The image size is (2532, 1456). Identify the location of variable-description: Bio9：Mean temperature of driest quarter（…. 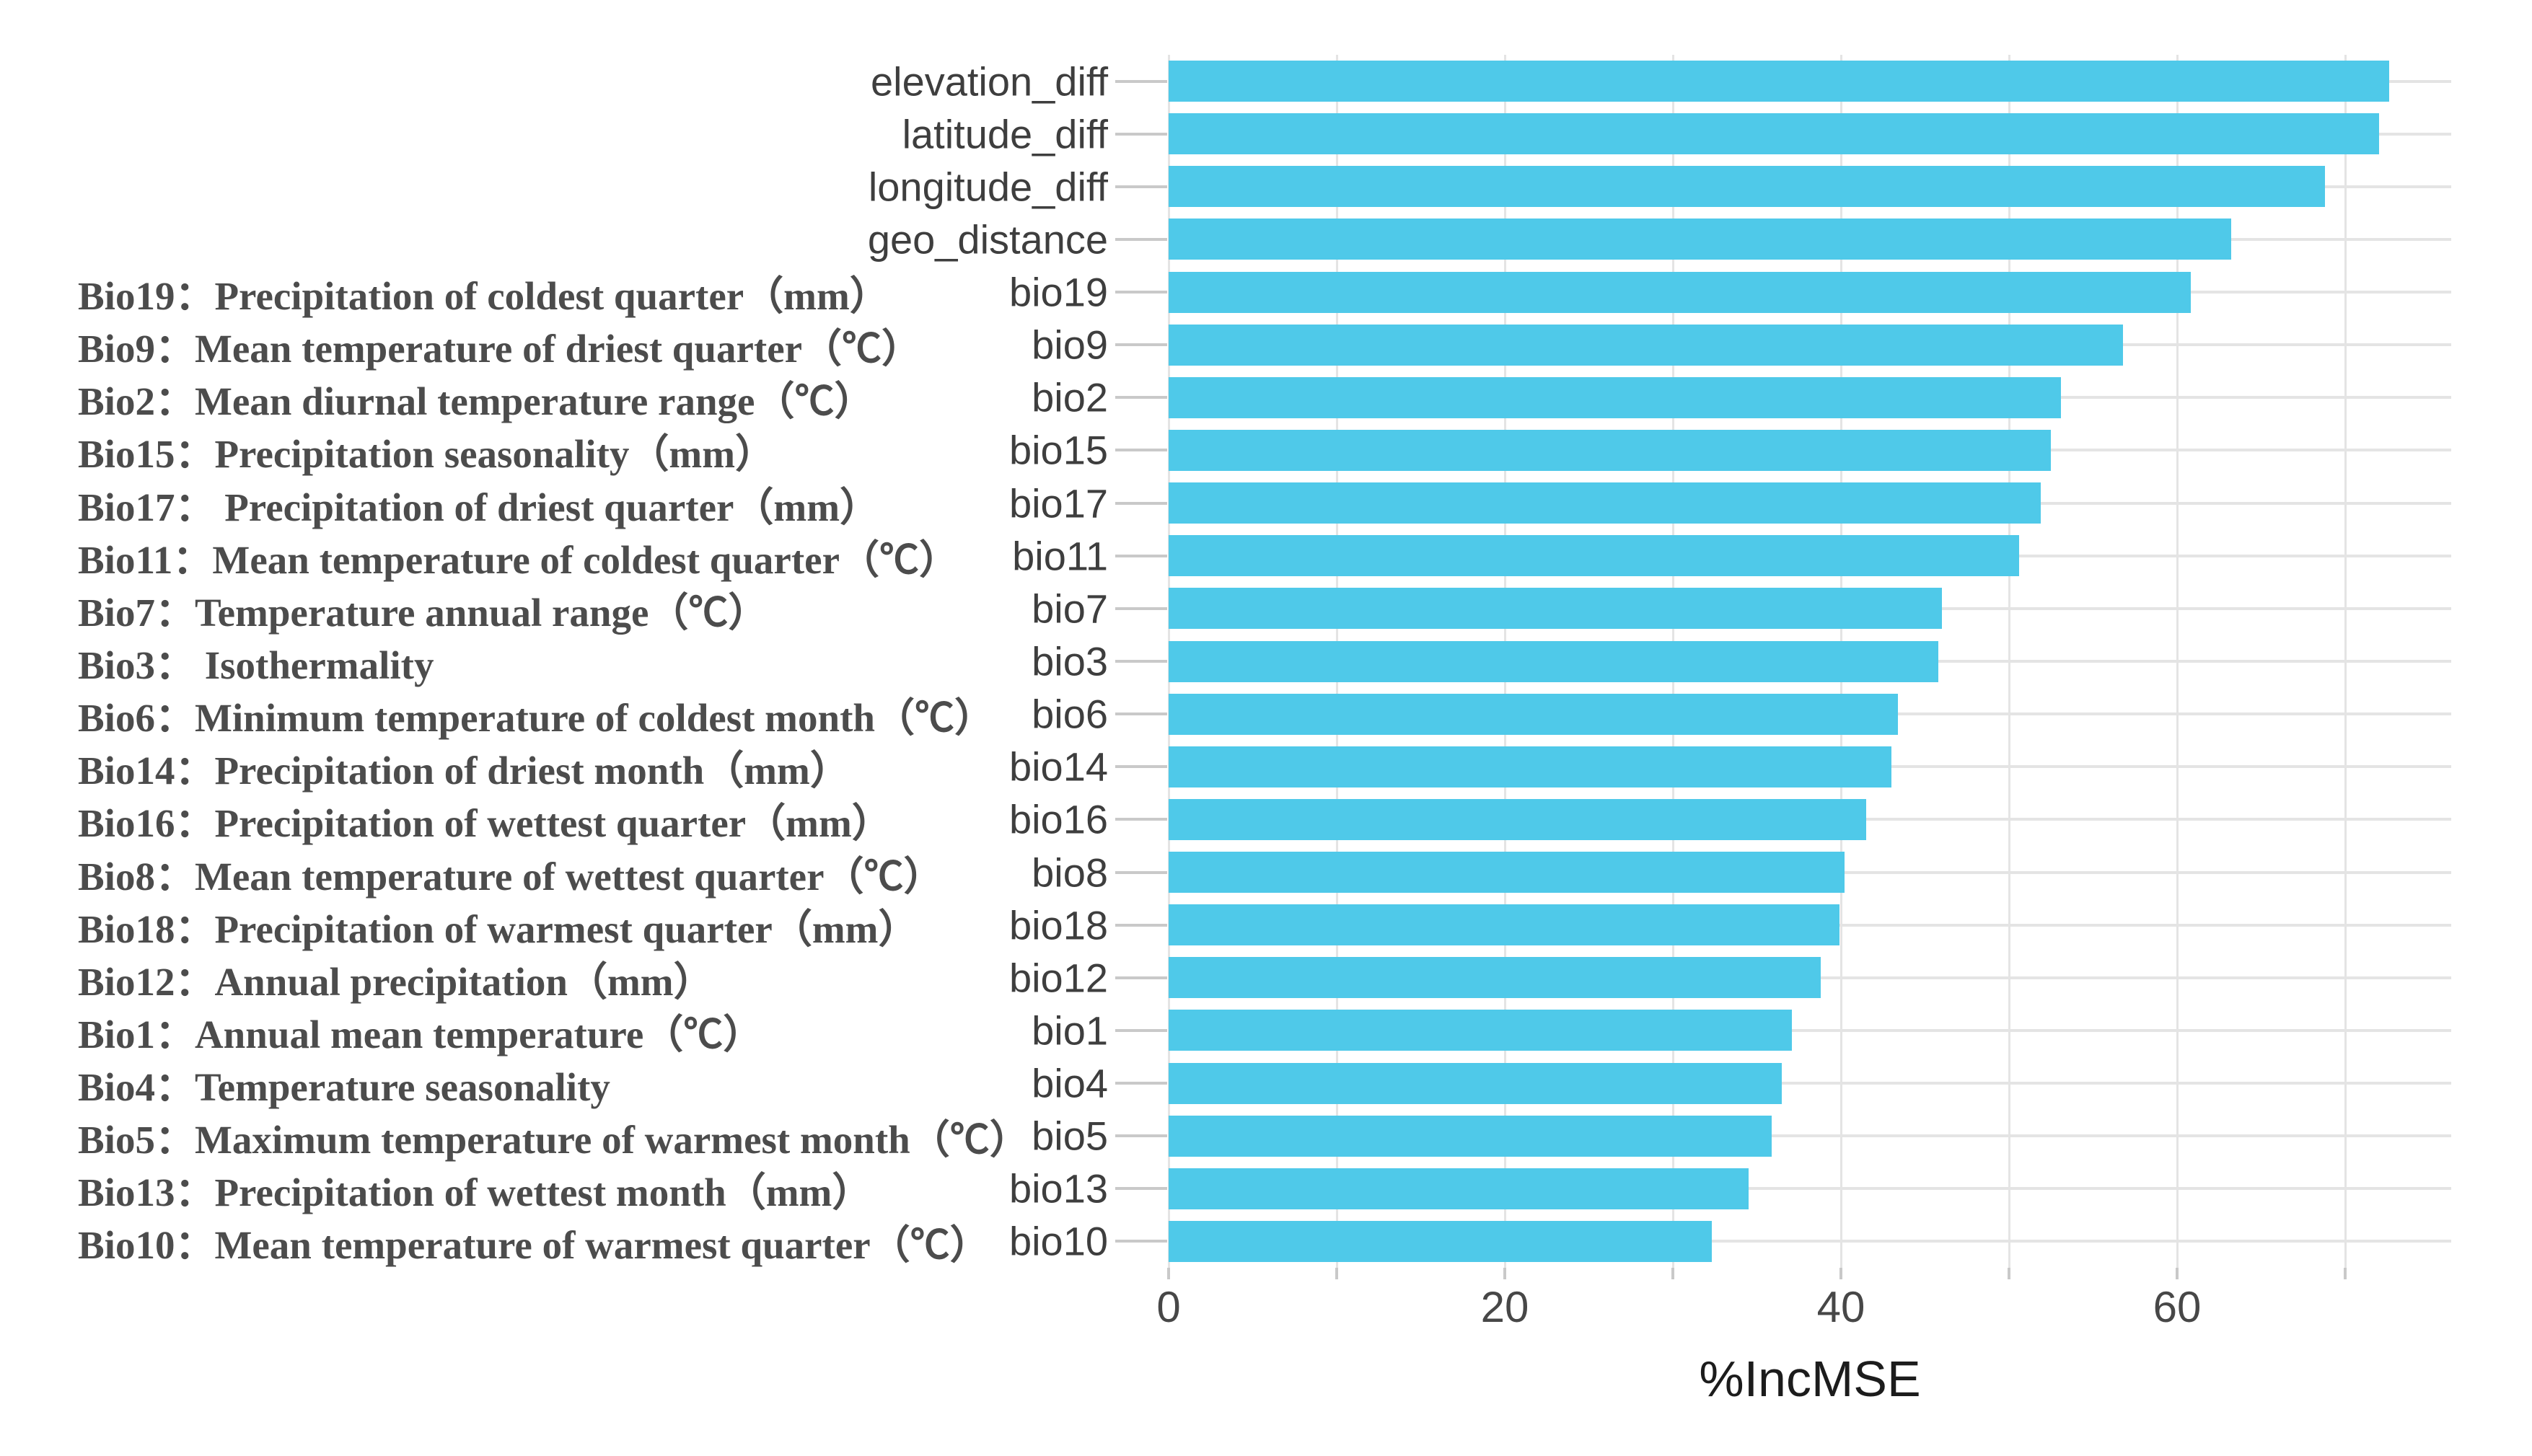
(500, 349).